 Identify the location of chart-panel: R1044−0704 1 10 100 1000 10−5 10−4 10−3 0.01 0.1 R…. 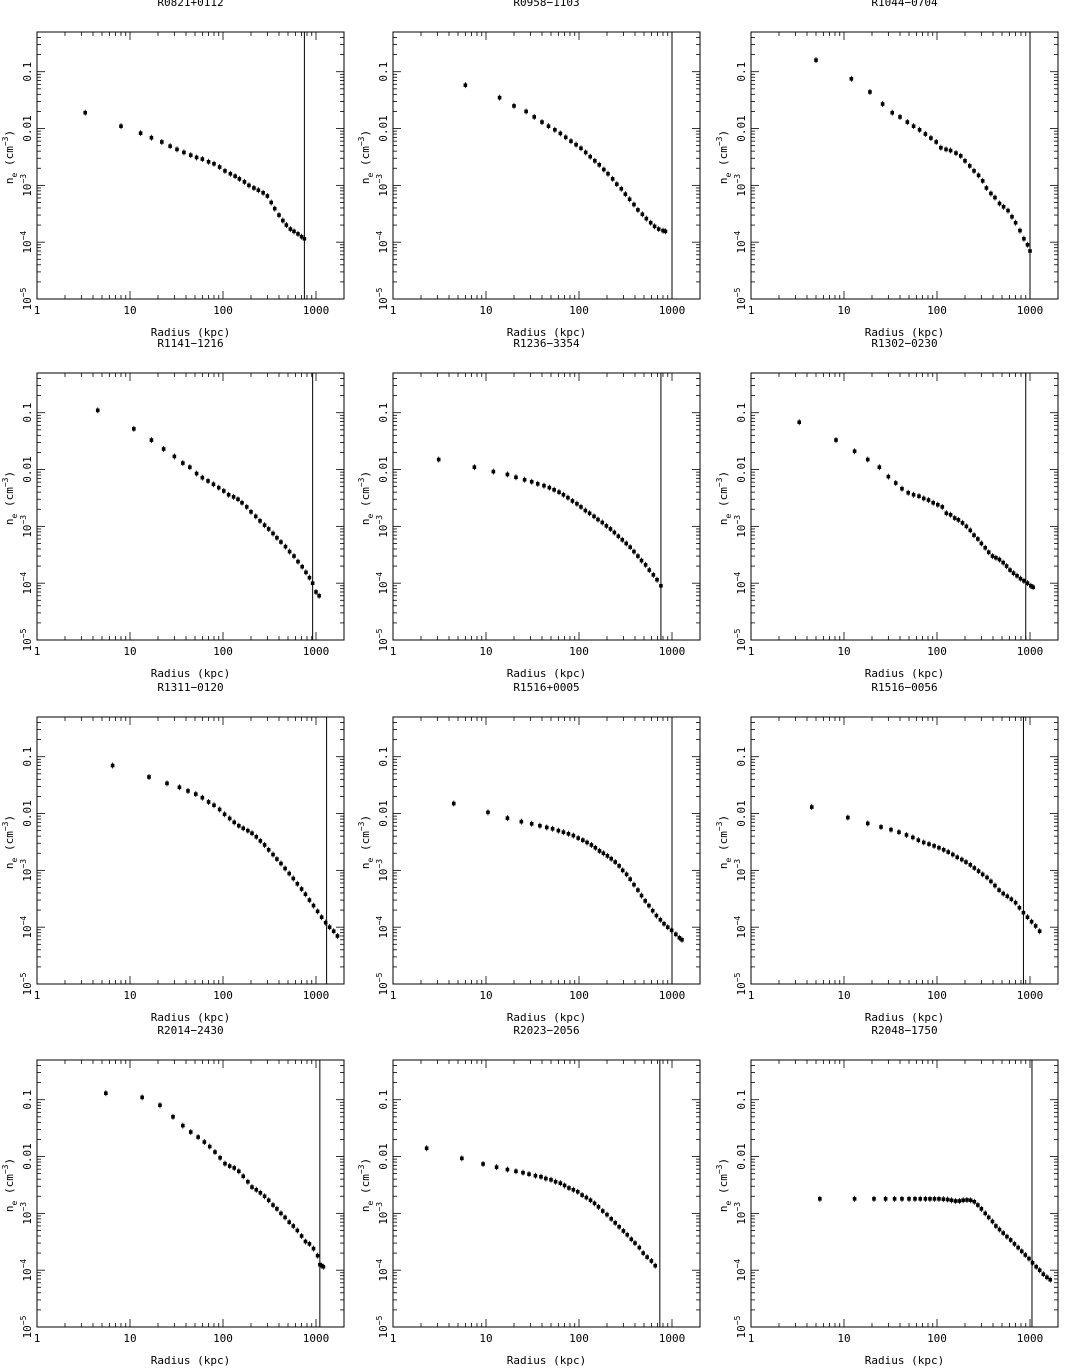
(887, 169).